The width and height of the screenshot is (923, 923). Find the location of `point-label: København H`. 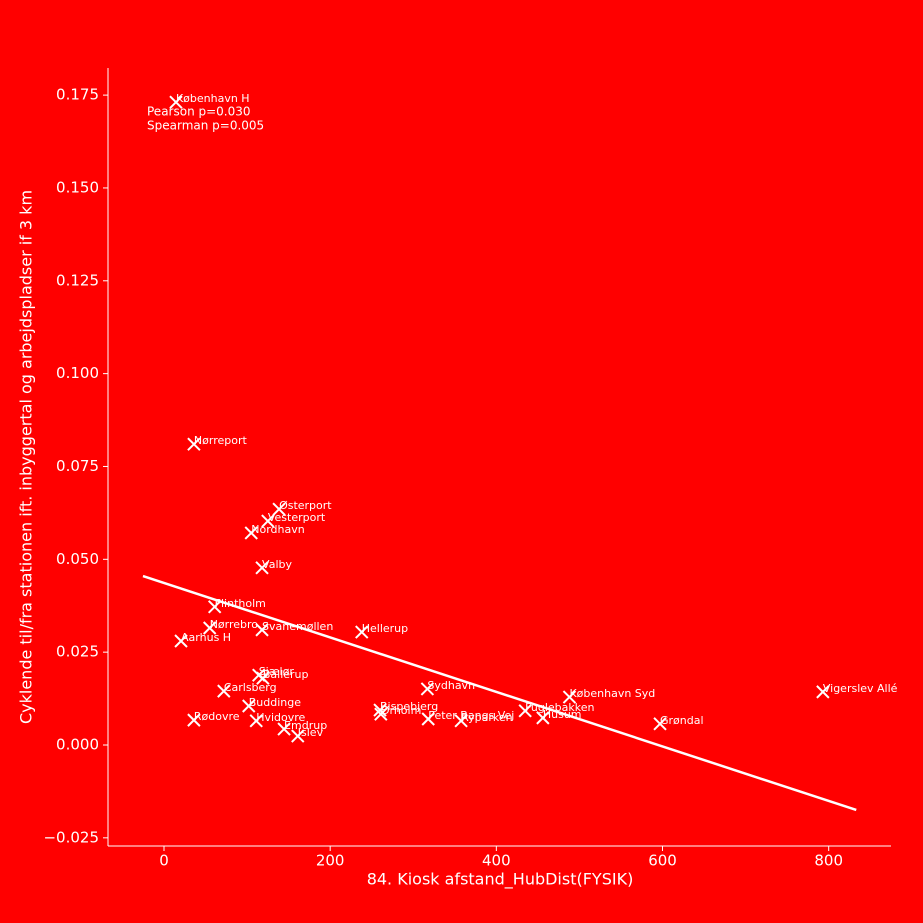

point-label: København H is located at coordinates (213, 98).